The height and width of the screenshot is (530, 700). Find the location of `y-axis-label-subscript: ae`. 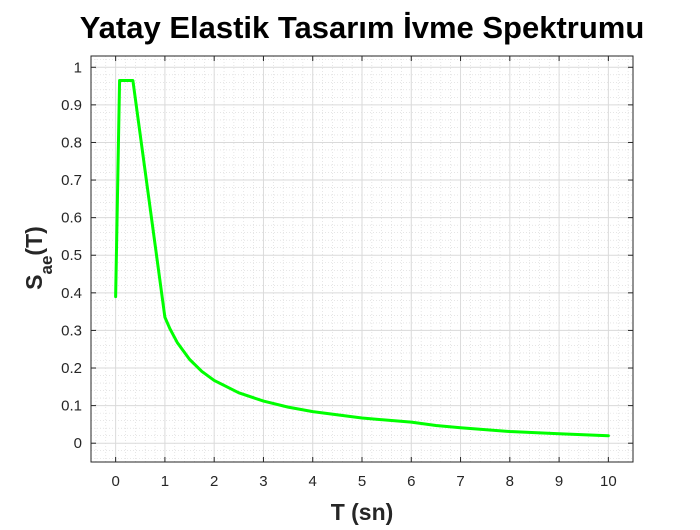

y-axis-label-subscript: ae is located at coordinates (46, 265).